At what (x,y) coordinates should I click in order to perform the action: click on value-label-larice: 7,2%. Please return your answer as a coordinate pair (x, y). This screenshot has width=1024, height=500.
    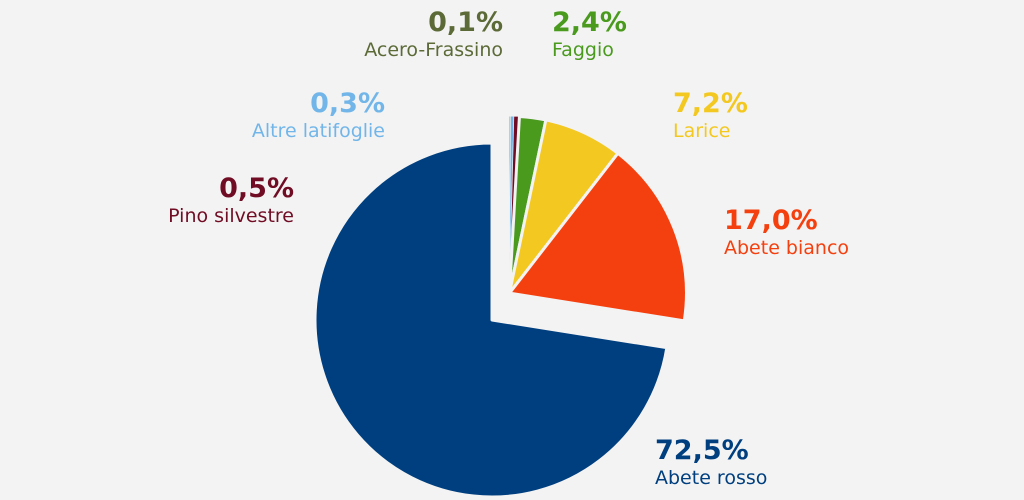
    Looking at the image, I should click on (710, 103).